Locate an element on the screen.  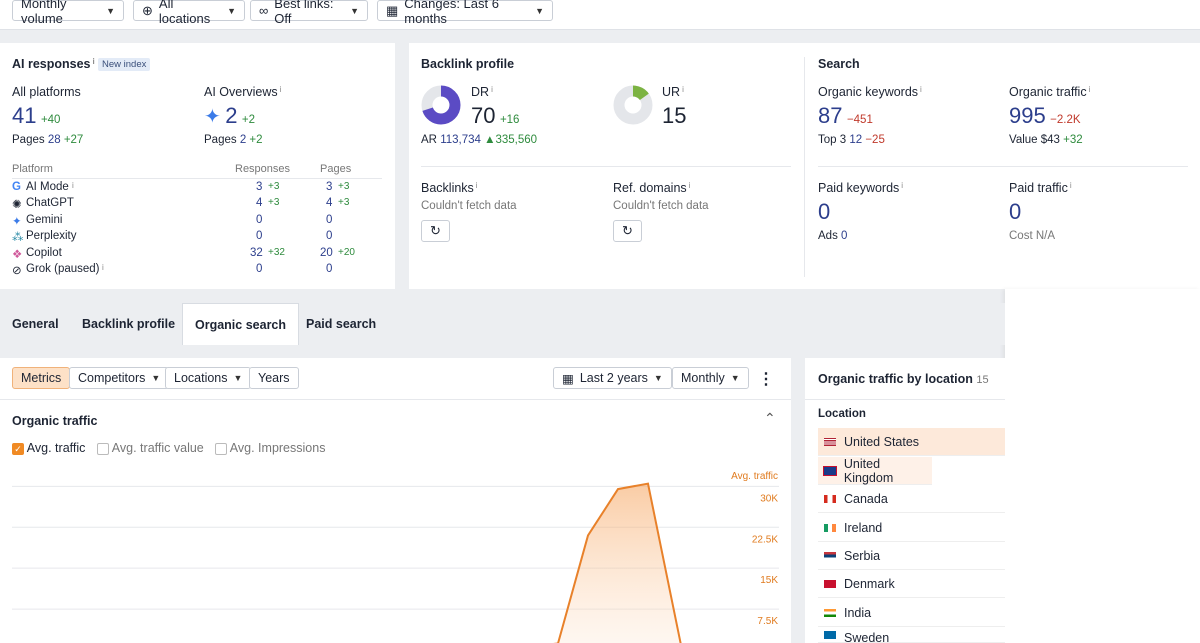
avg-traffic-value-checkbox: Avg. traffic value is located at coordinates (150, 448).